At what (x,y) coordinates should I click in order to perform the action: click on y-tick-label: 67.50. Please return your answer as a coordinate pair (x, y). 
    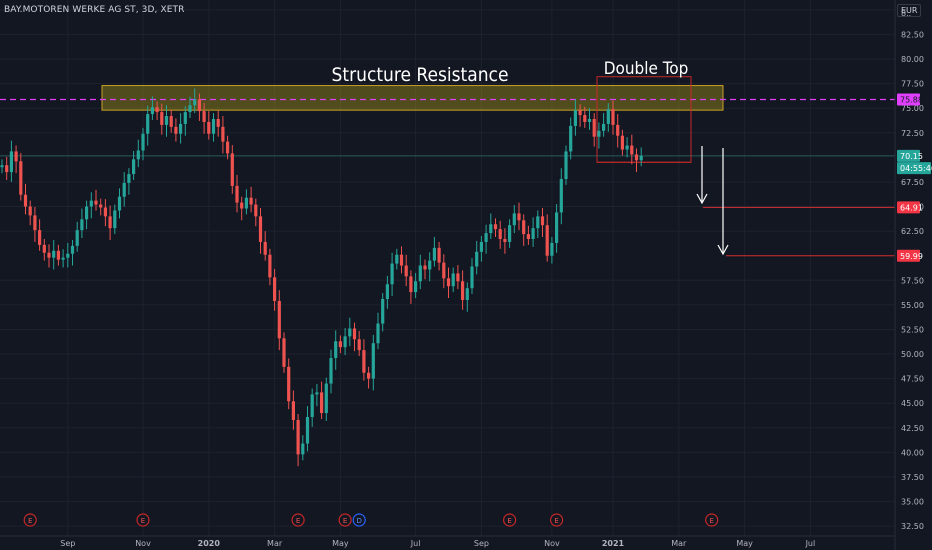
    Looking at the image, I should click on (912, 182).